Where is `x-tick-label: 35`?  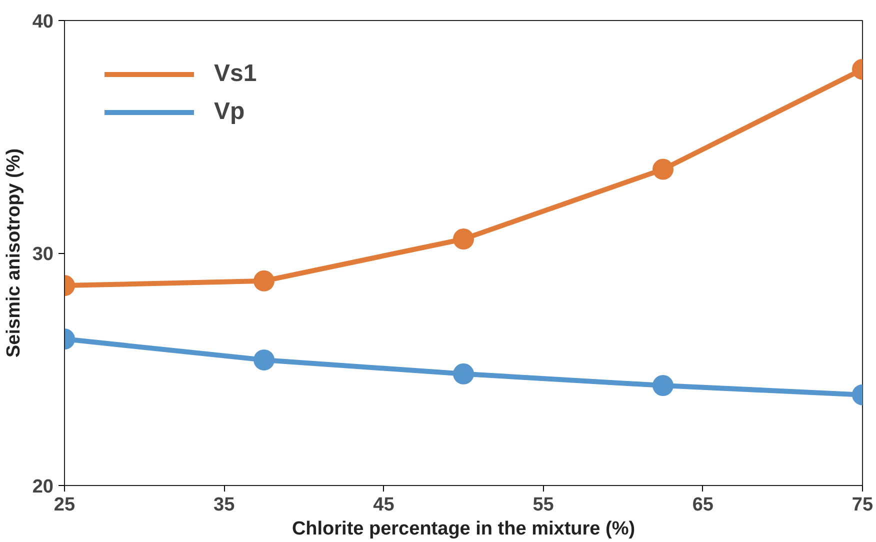
x-tick-label: 35 is located at coordinates (225, 505).